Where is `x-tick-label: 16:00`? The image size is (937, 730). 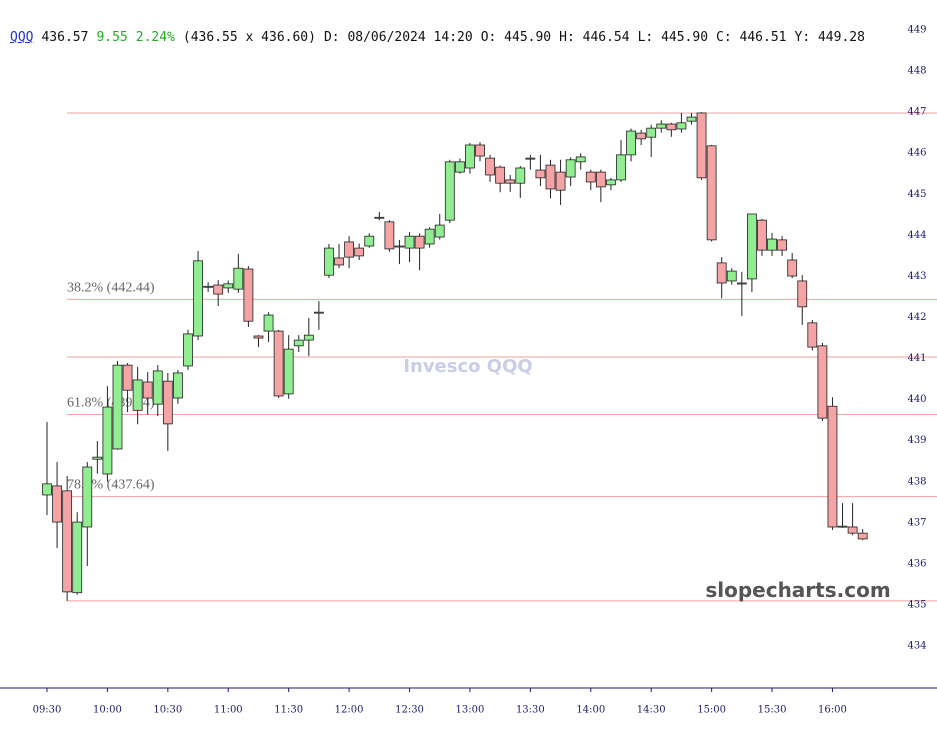
x-tick-label: 16:00 is located at coordinates (832, 710).